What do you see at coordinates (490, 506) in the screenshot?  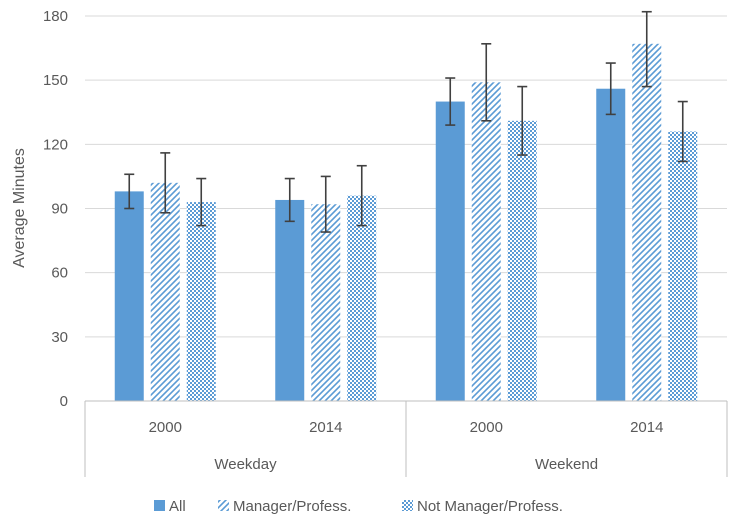 I see `legend-label: Not Manager/Profess.` at bounding box center [490, 506].